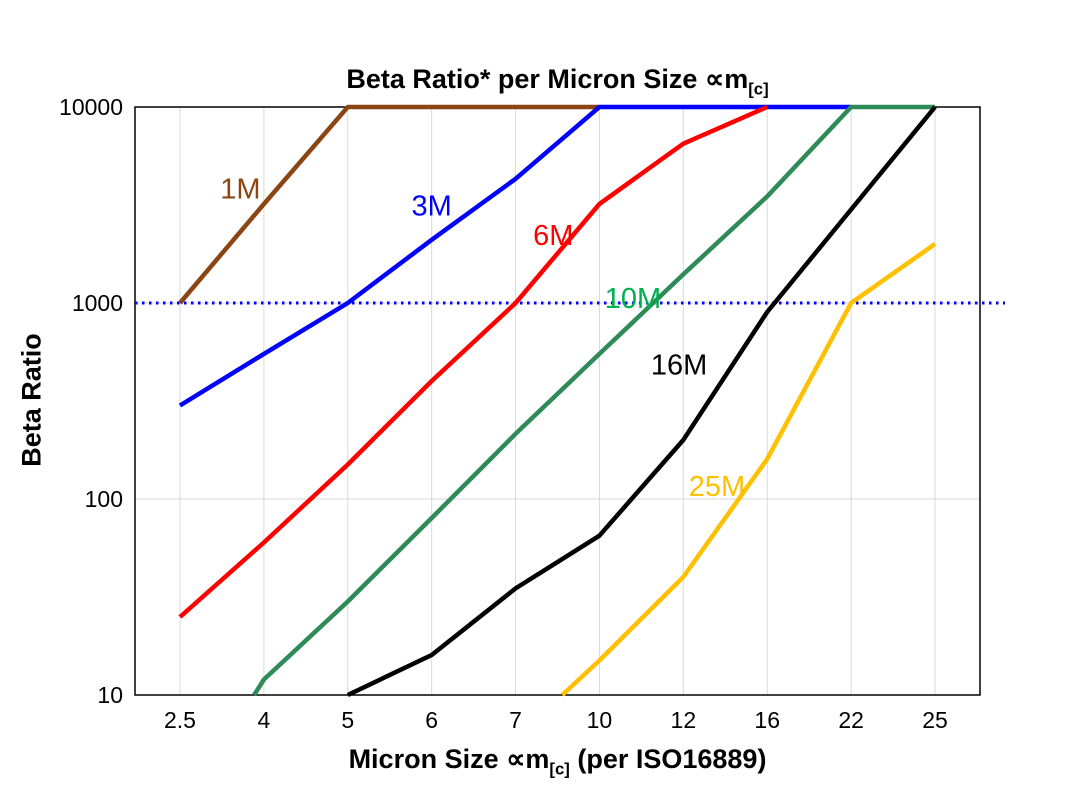 Image resolution: width=1090 pixels, height=808 pixels. I want to click on x-tick-label: 2.5, so click(180, 720).